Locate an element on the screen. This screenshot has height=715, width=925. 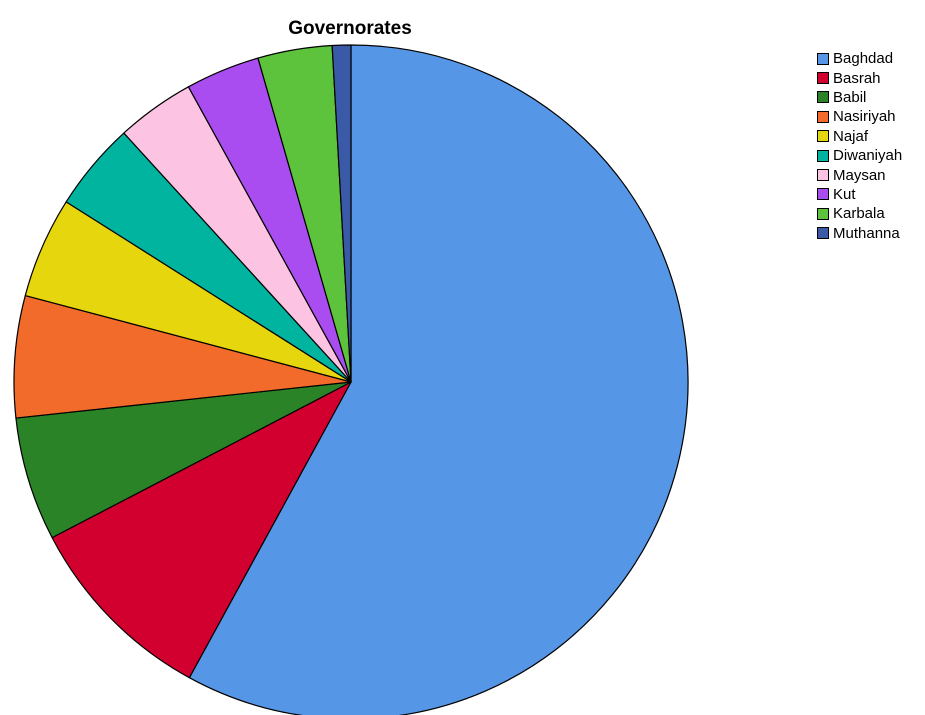
legend-label: Diwaniyah is located at coordinates (868, 156).